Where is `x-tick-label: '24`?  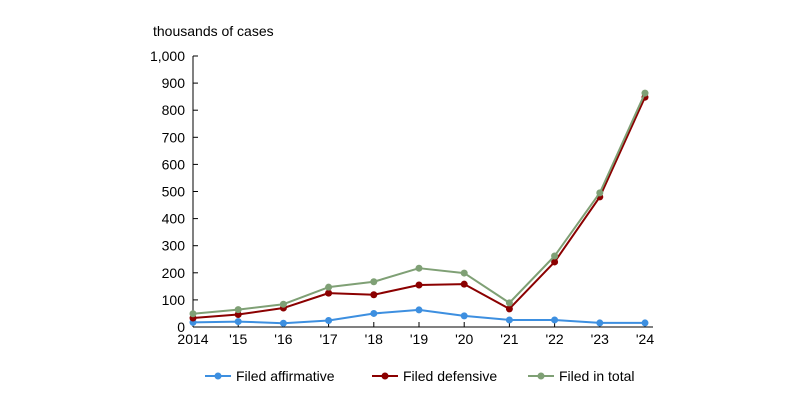 x-tick-label: '24 is located at coordinates (645, 339).